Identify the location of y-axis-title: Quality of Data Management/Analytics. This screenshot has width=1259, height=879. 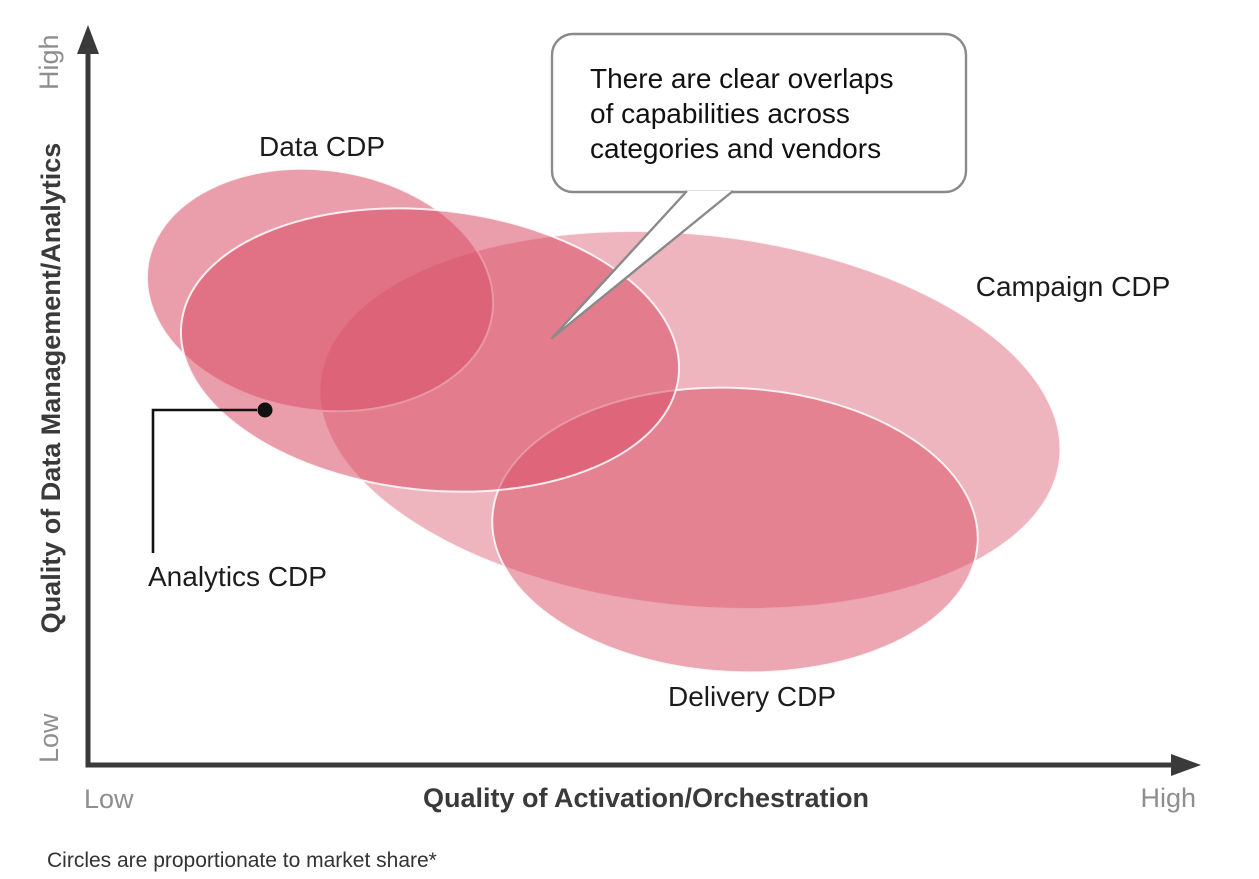
(51, 388).